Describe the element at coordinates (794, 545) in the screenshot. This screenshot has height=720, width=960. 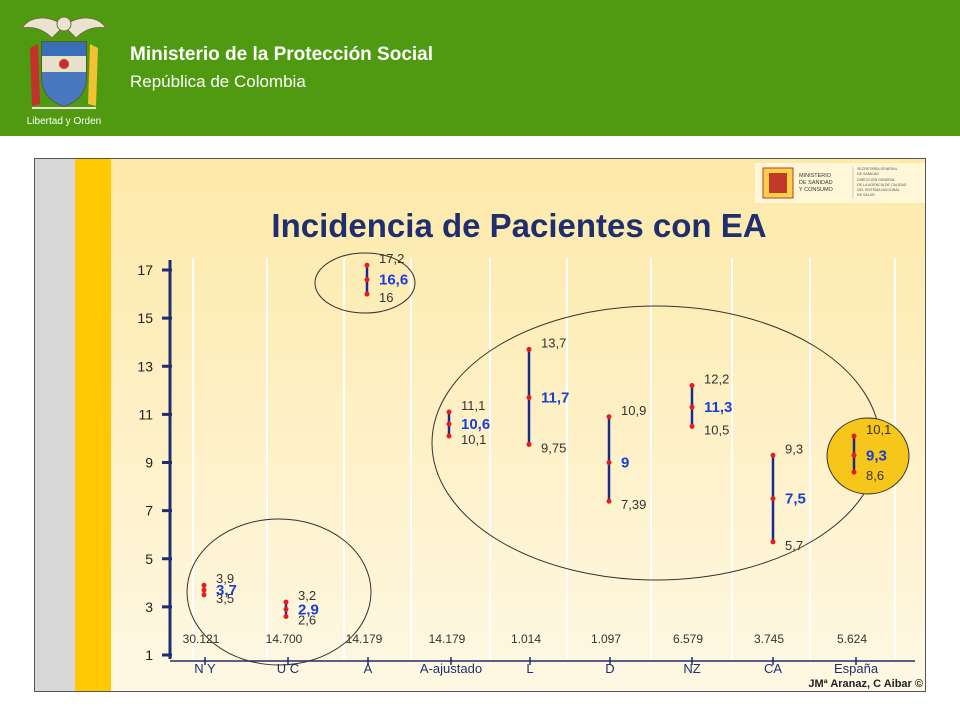
I see `low-label-7: 5,7` at that location.